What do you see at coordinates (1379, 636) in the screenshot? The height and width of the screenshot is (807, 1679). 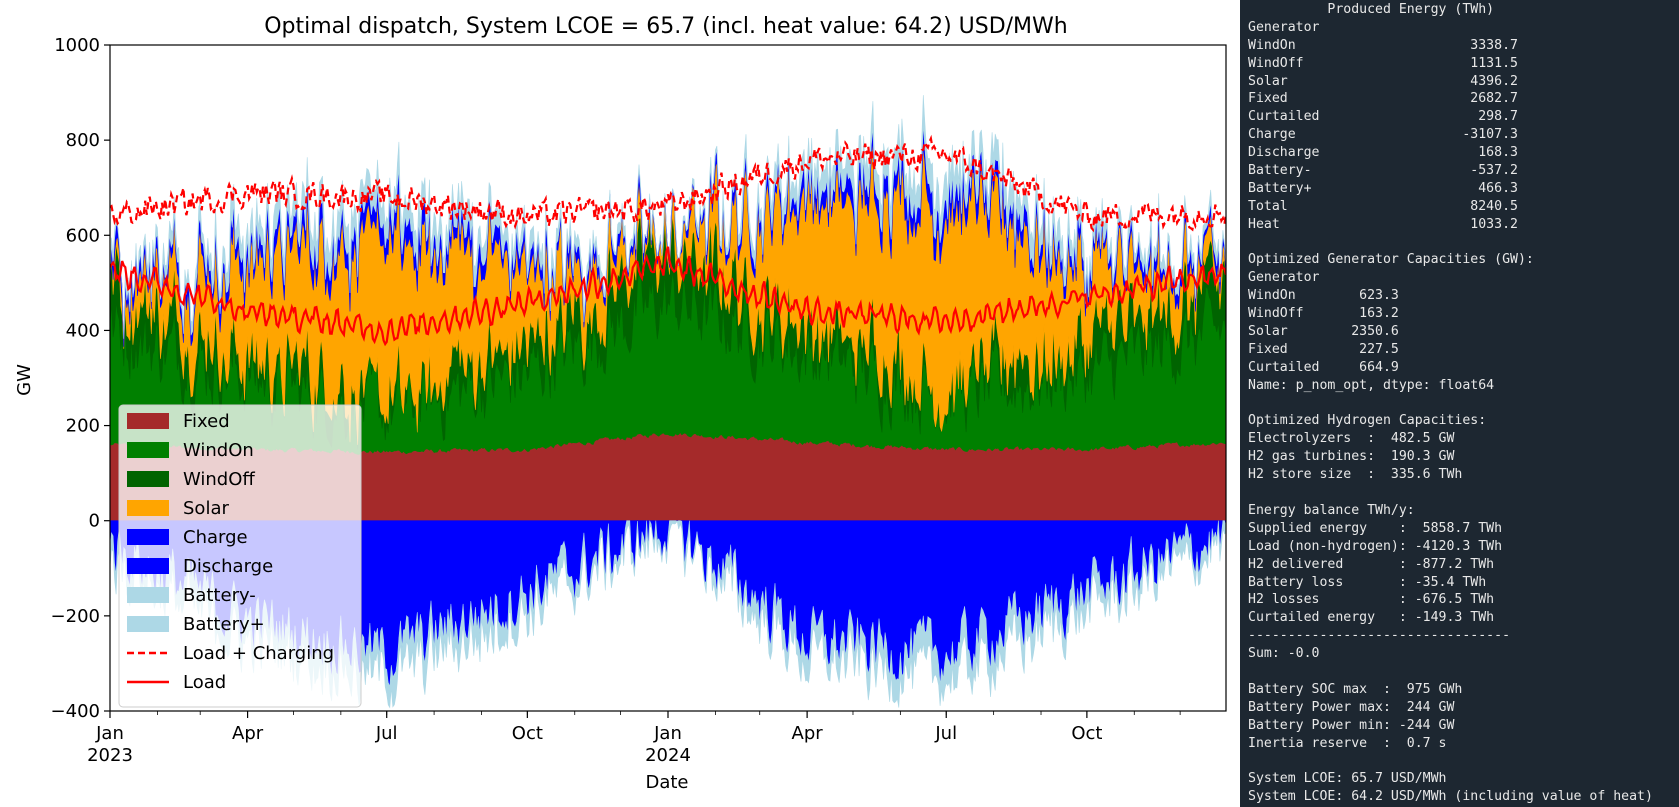 I see `console-line: ---------------------------------` at bounding box center [1379, 636].